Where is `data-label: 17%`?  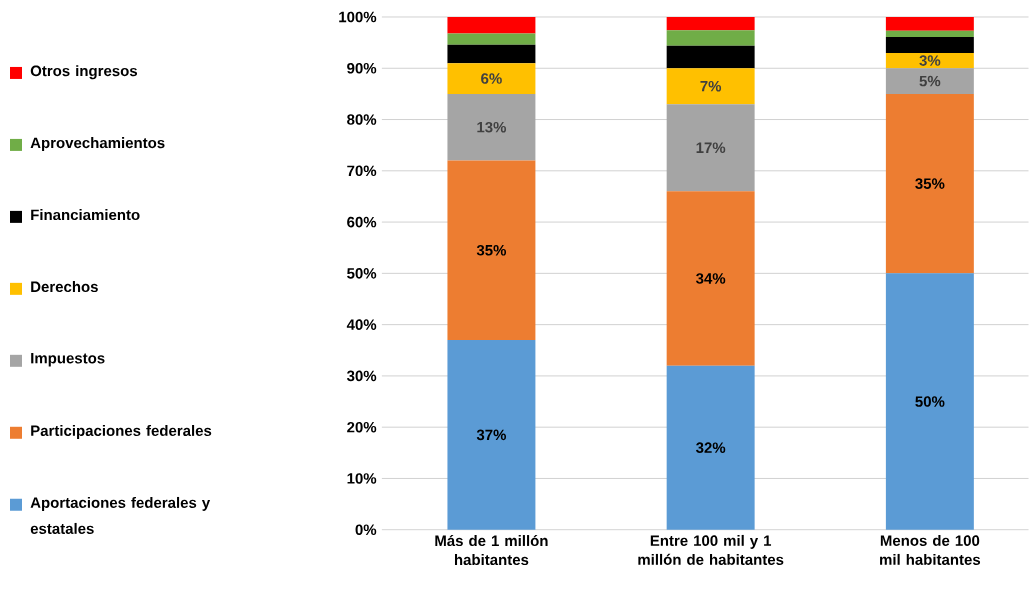
data-label: 17% is located at coordinates (711, 148).